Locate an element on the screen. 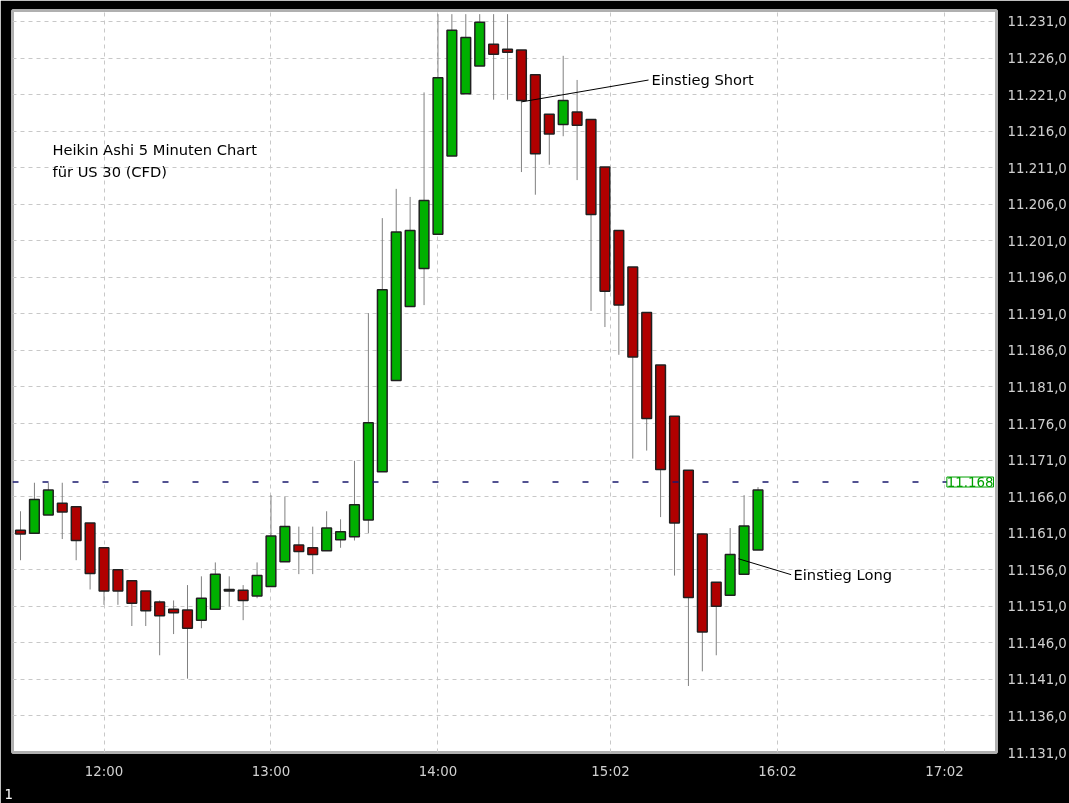  y-tick-label: 11.176,0 is located at coordinates (1037, 424).